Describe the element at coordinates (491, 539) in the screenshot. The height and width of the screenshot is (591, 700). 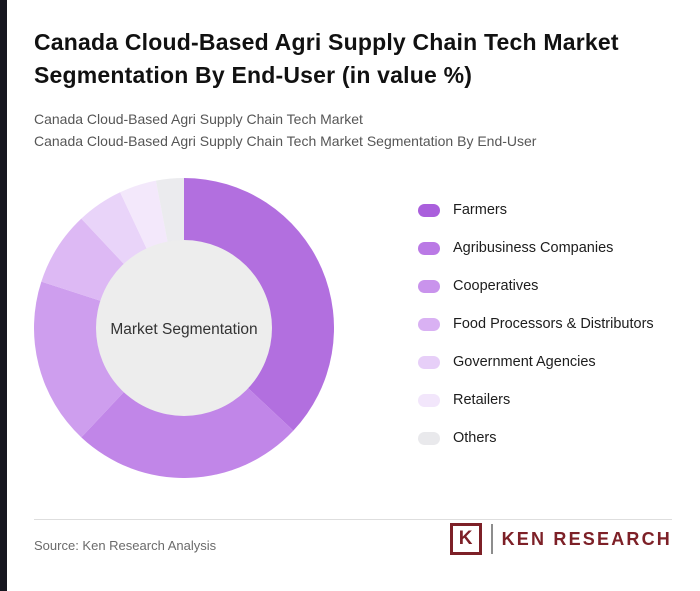
I see `logo-separator` at that location.